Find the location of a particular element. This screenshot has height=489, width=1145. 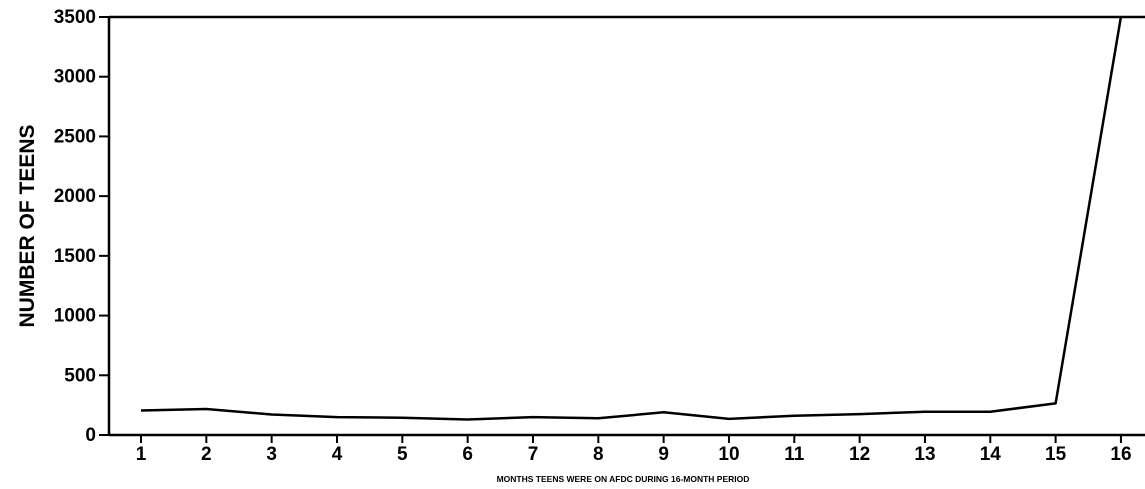

x-tick-label: 10 is located at coordinates (728, 454).